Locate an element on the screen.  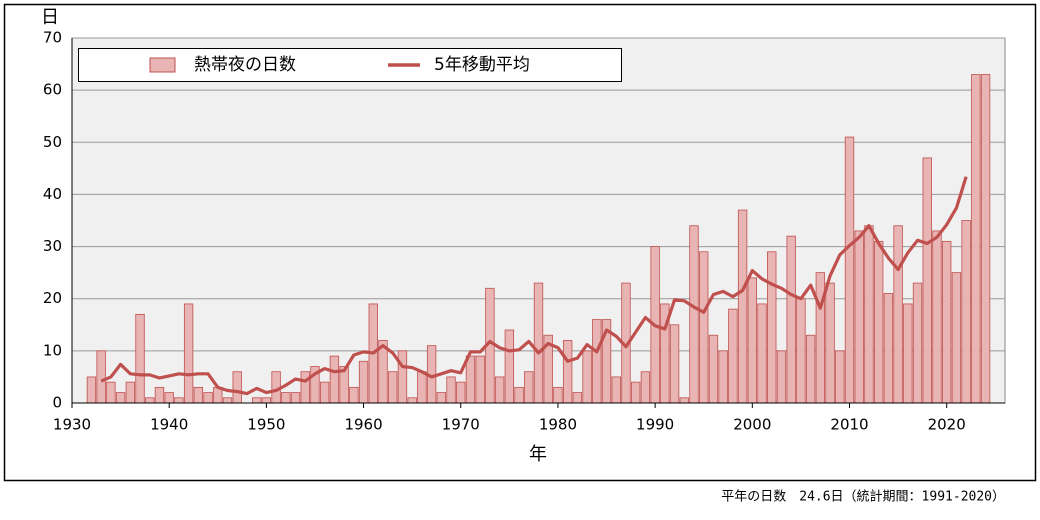
x-tick-label: 1990 is located at coordinates (655, 425).